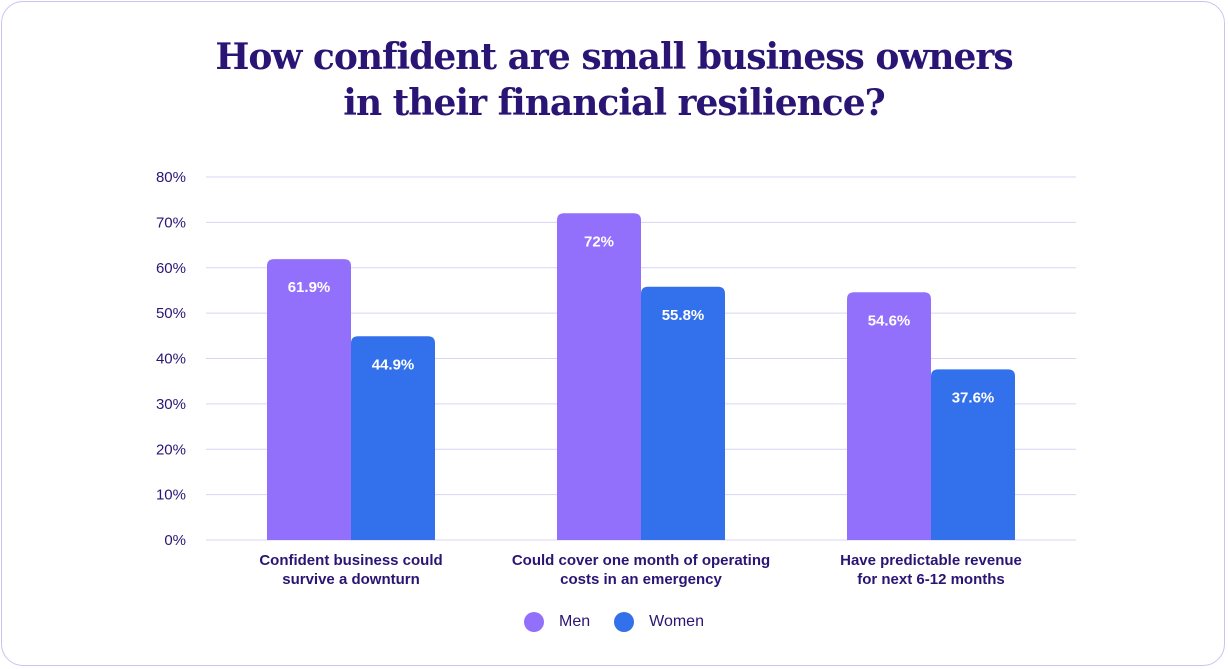  Describe the element at coordinates (641, 579) in the screenshot. I see `x-category-label: costs in an emergency` at that location.